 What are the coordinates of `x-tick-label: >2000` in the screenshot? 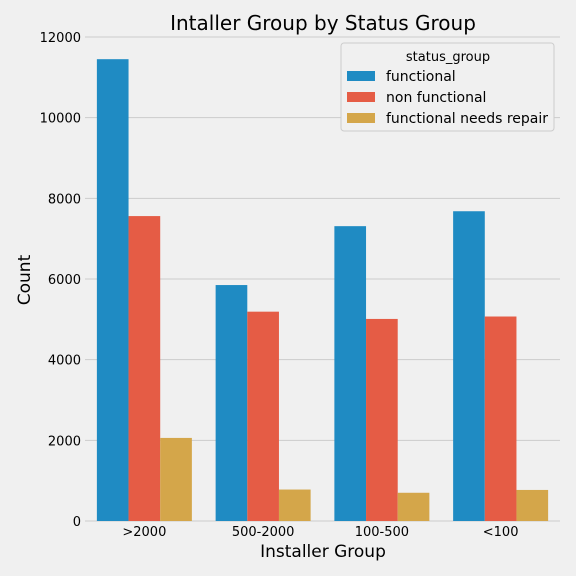 It's located at (144, 532).